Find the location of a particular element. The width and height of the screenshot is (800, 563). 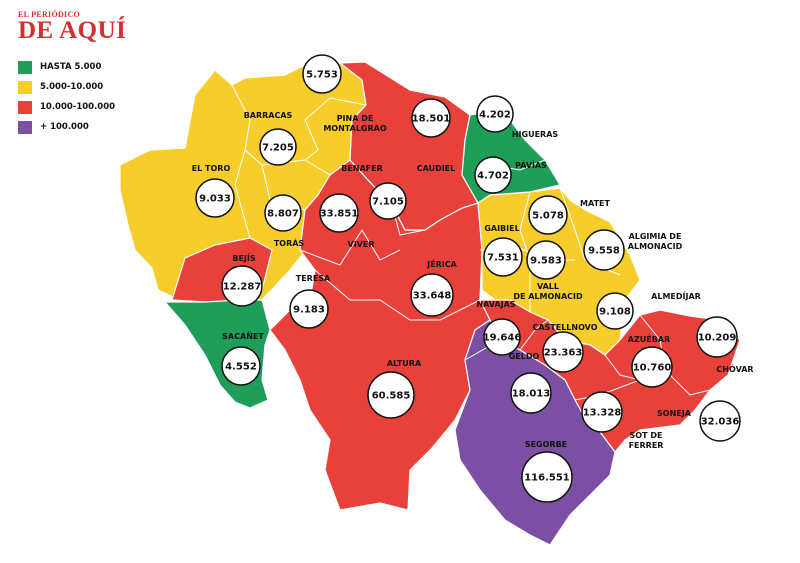

legend-label: + 100.000 is located at coordinates (64, 127).